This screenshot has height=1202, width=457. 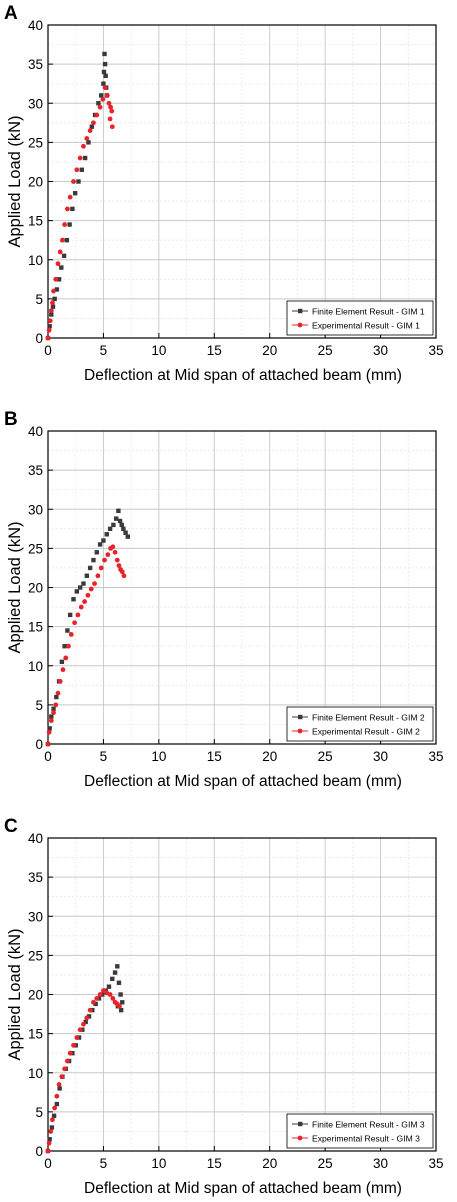 I want to click on legend-box, so click(x=360, y=1131).